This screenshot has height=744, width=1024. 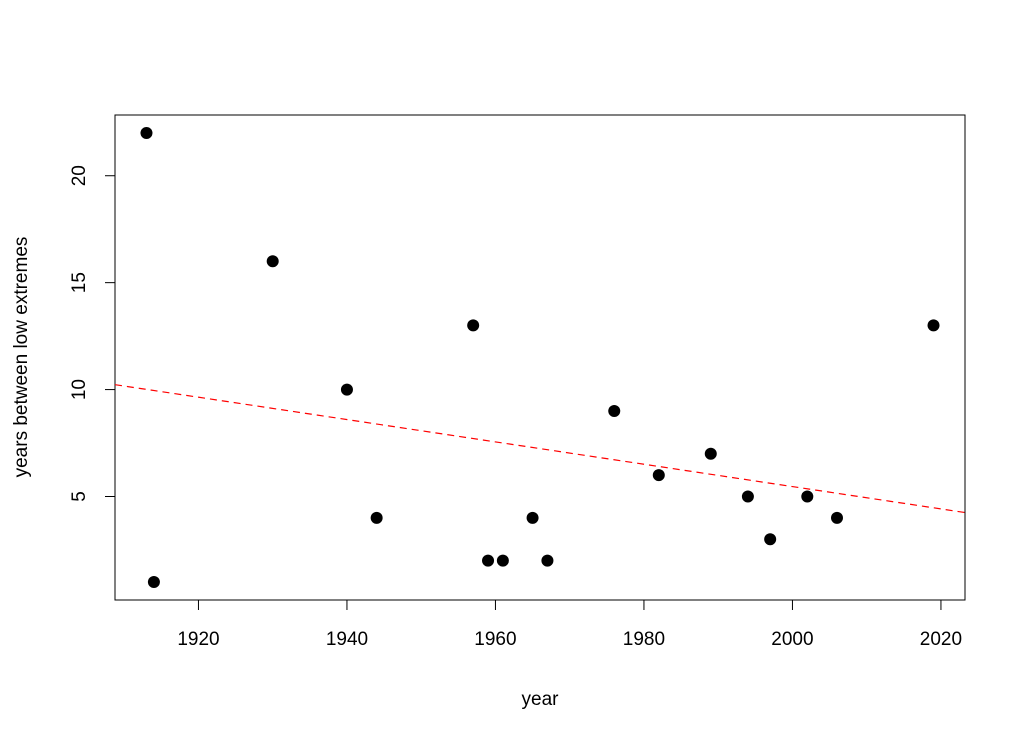 What do you see at coordinates (792, 639) in the screenshot?
I see `x-tick-label: 2000` at bounding box center [792, 639].